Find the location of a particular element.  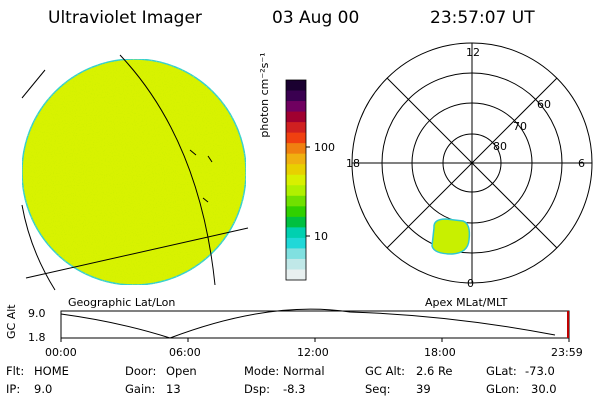

altitude-ytick-top: 9.0 is located at coordinates (37, 313).